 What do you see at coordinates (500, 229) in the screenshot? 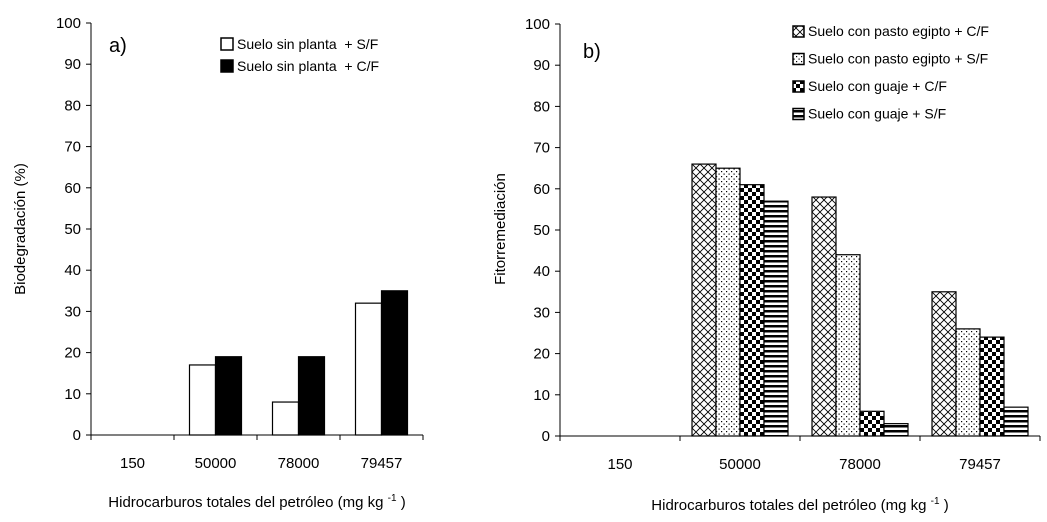
I see `panel-b-y-axis-label: Fitorremediación` at bounding box center [500, 229].